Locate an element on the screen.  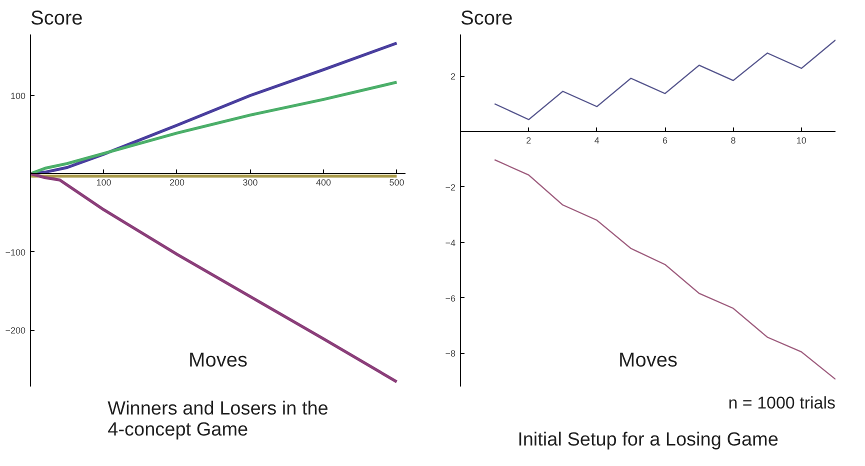
x-tick-label: 2 is located at coordinates (529, 141).